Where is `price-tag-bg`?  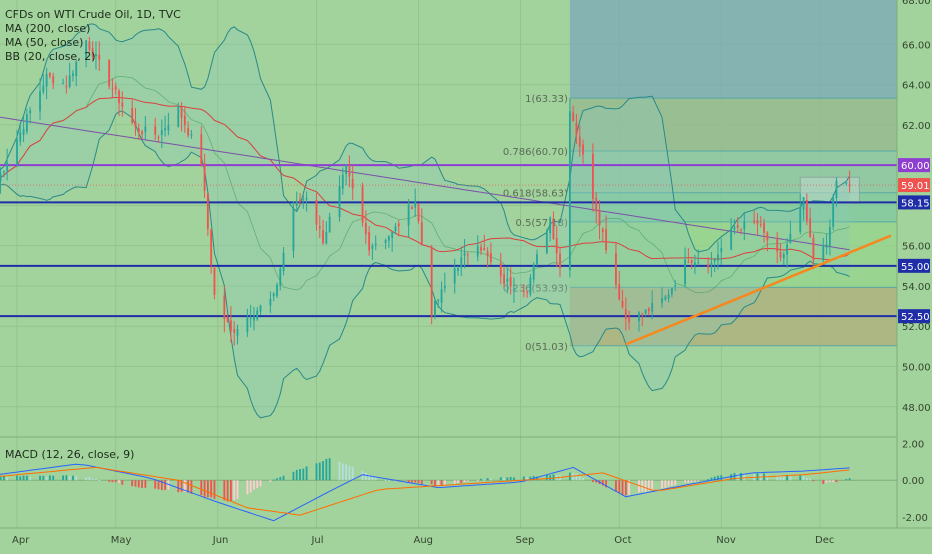
price-tag-bg is located at coordinates (914, 265).